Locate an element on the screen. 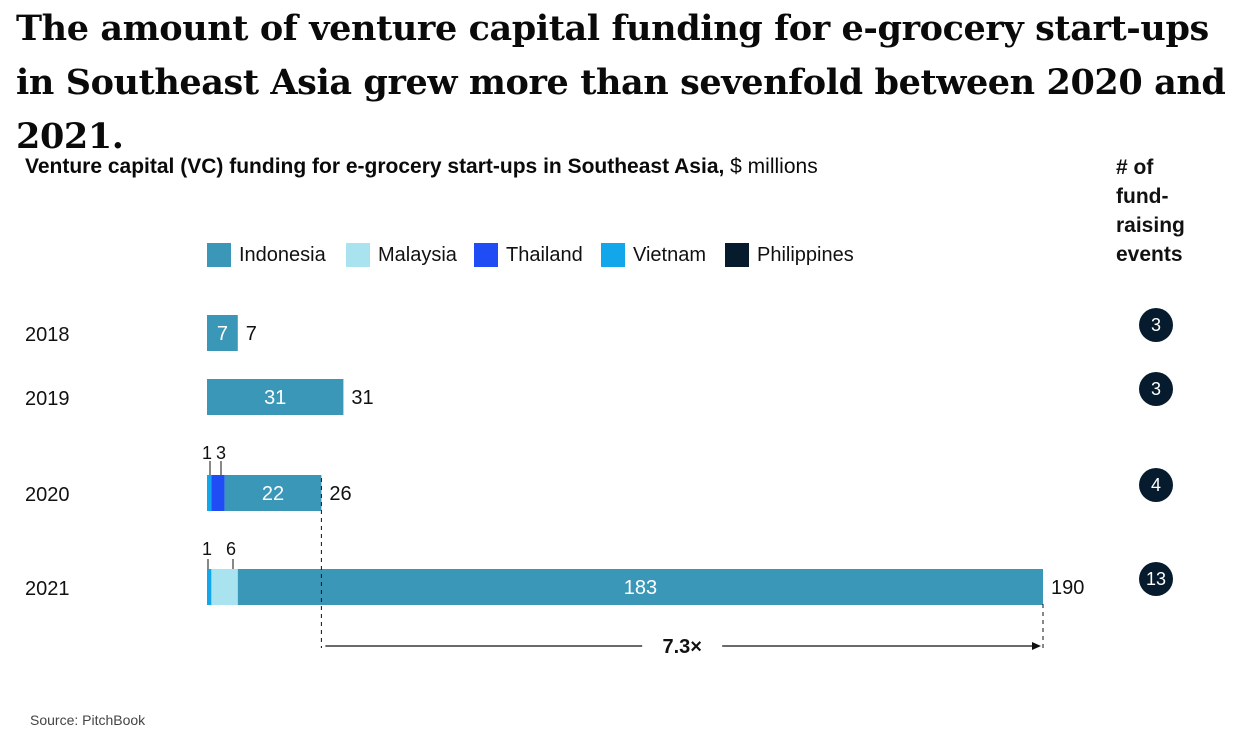 The width and height of the screenshot is (1258, 744). inside-label-2019: 31 is located at coordinates (275, 398).